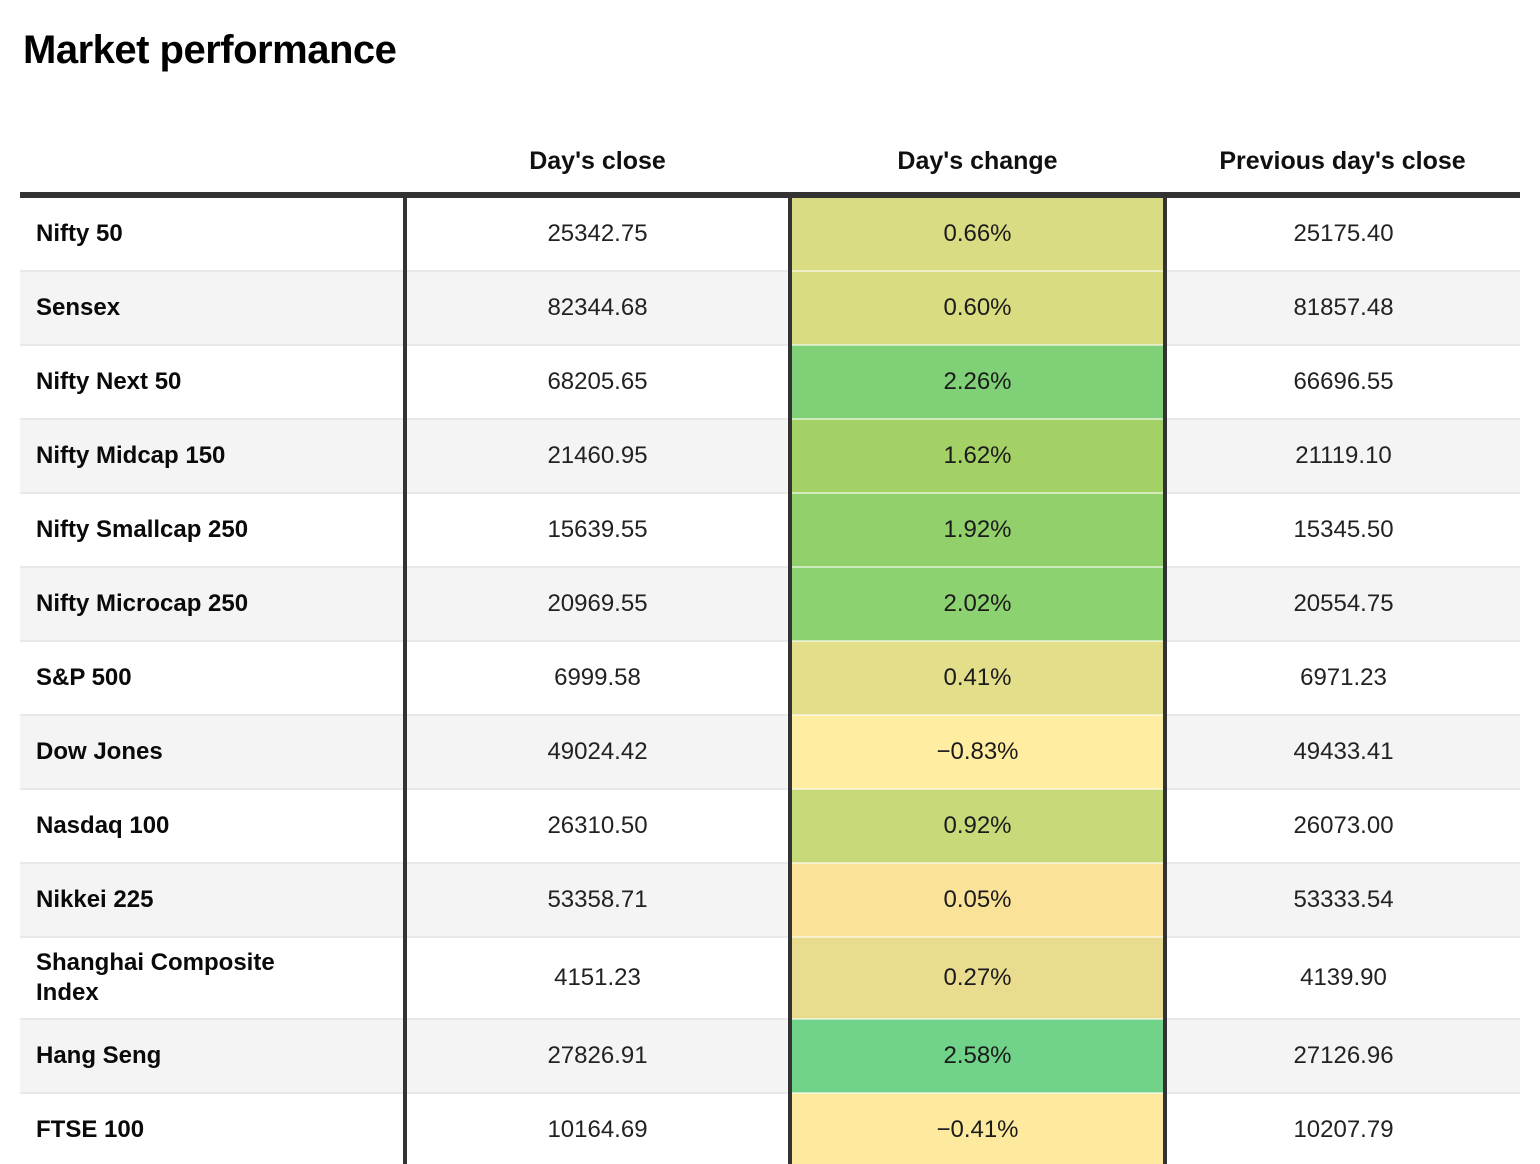 The height and width of the screenshot is (1164, 1540). What do you see at coordinates (213, 603) in the screenshot?
I see `row-label: Nifty Microcap 250` at bounding box center [213, 603].